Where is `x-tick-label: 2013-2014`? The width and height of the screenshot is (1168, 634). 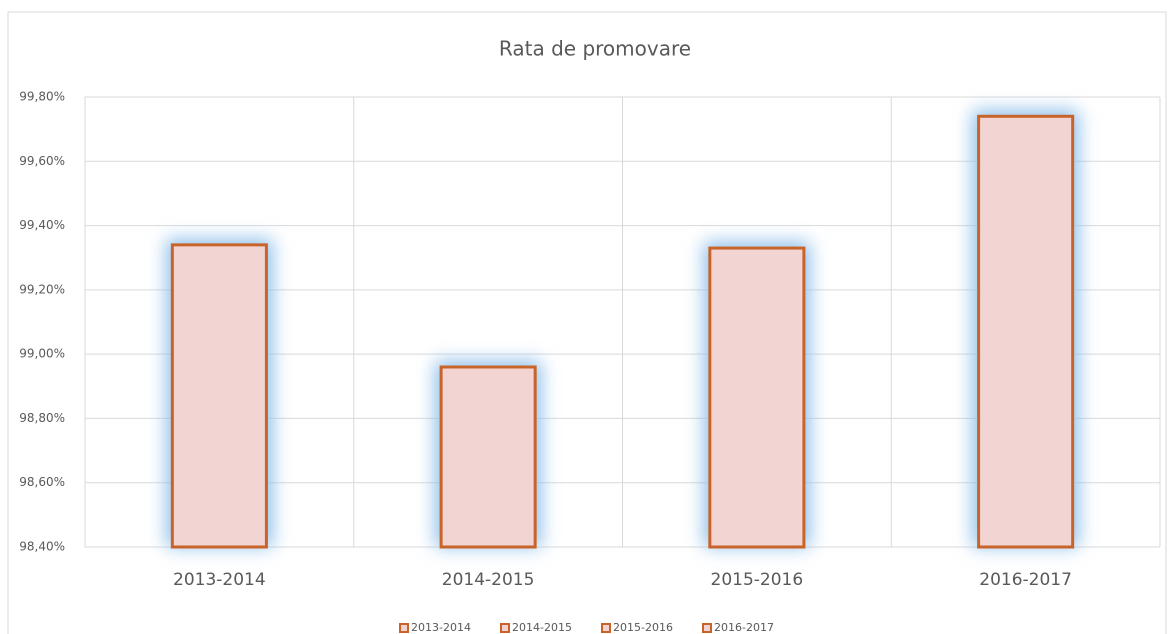
x-tick-label: 2013-2014 is located at coordinates (219, 580).